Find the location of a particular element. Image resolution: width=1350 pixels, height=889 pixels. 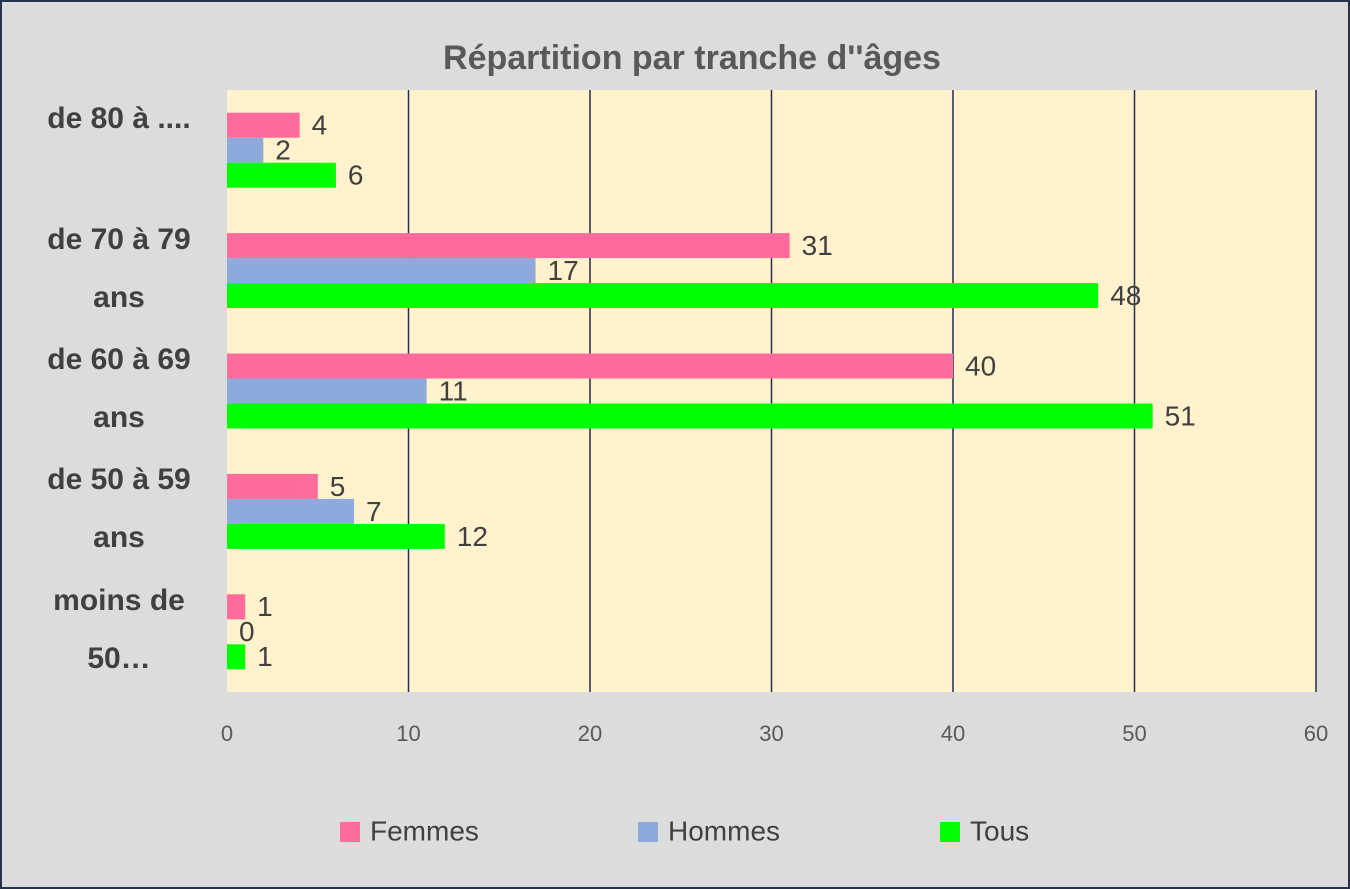

legend-label: Femmes is located at coordinates (424, 830).